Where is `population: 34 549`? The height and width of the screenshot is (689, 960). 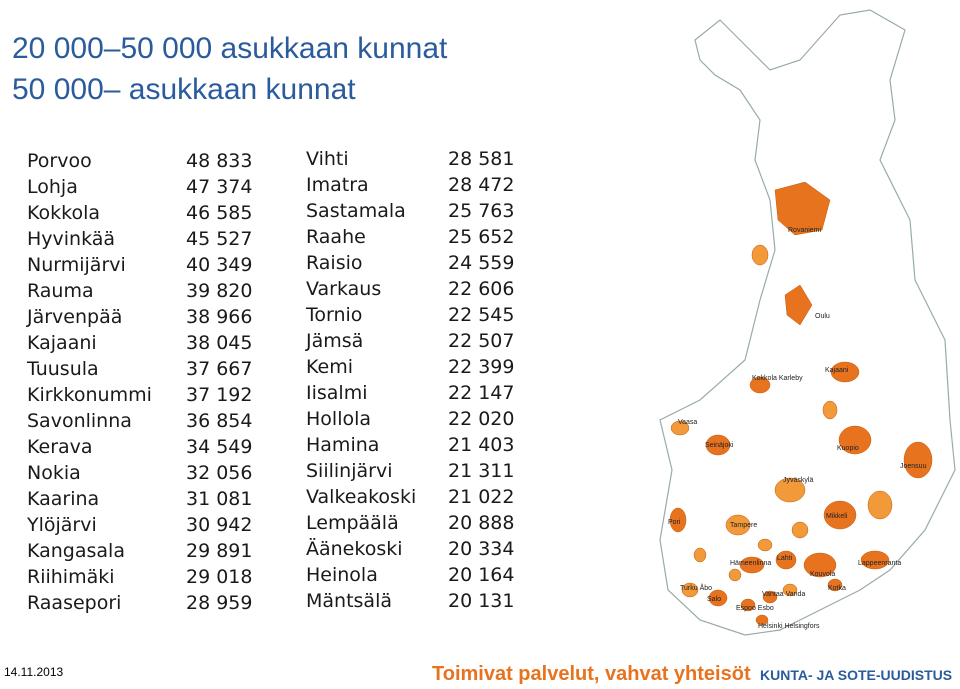 population: 34 549 is located at coordinates (219, 447).